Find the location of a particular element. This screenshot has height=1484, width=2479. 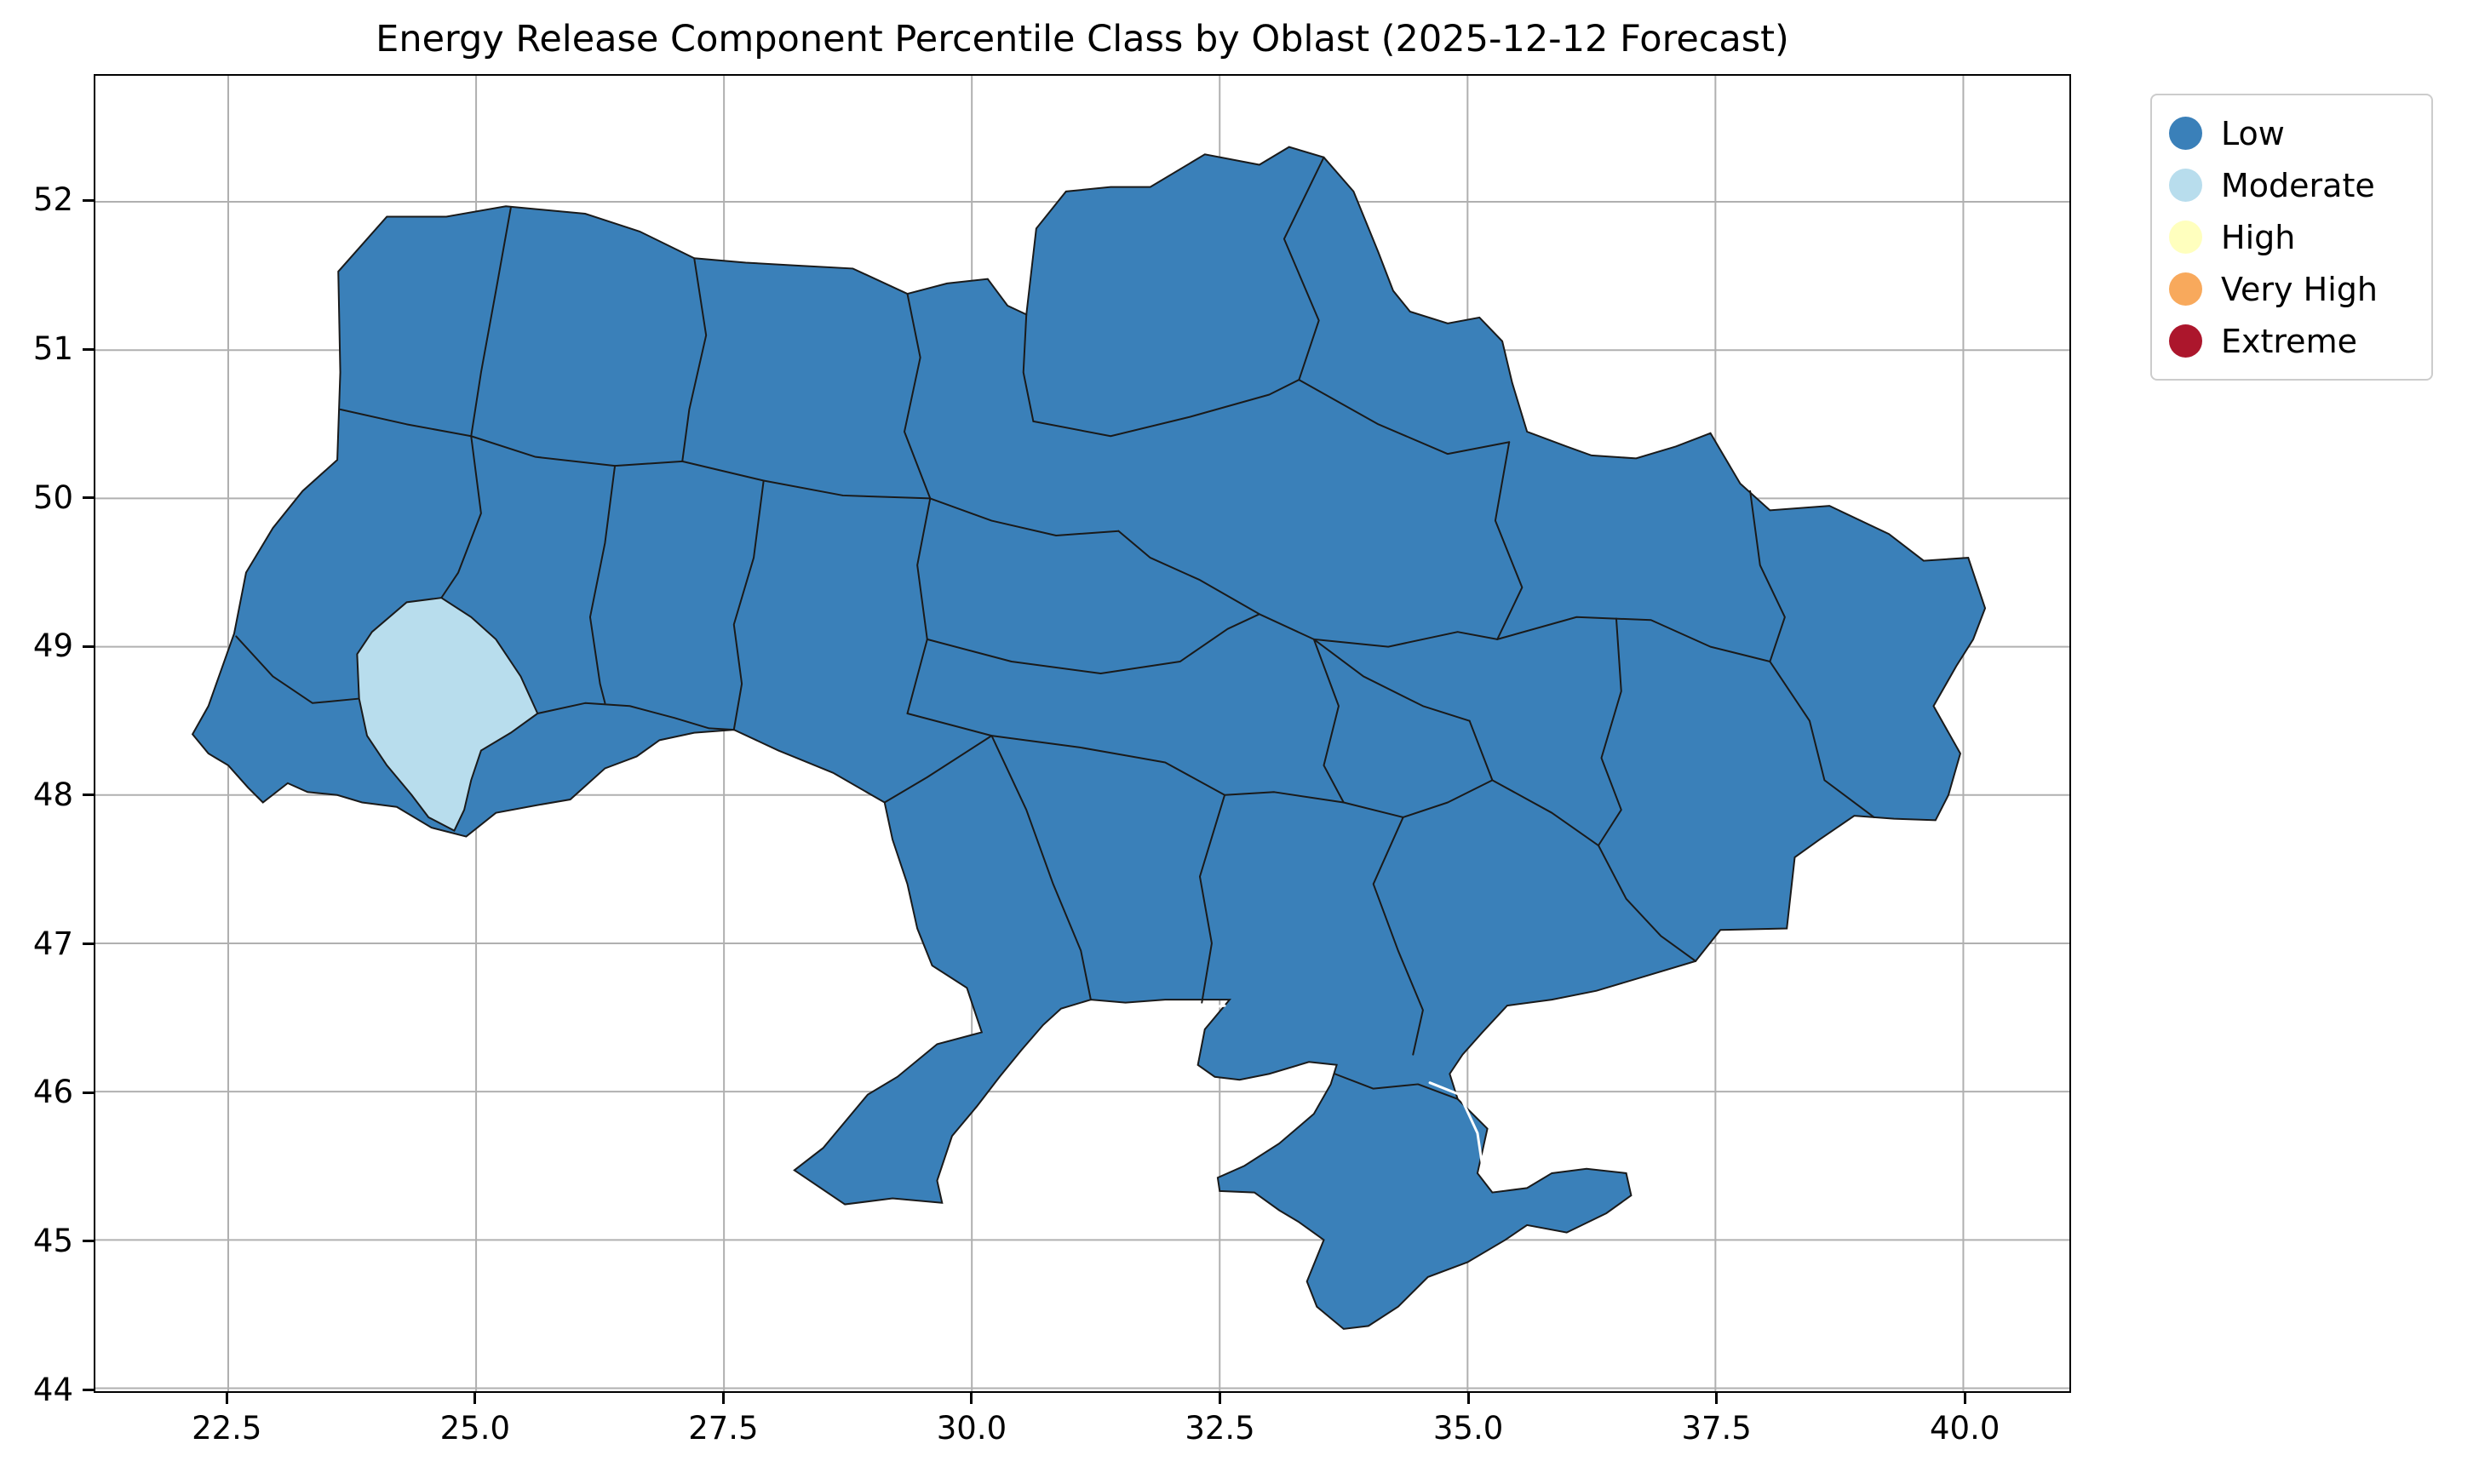

x-tick-label: 32.5 is located at coordinates (1220, 1429).